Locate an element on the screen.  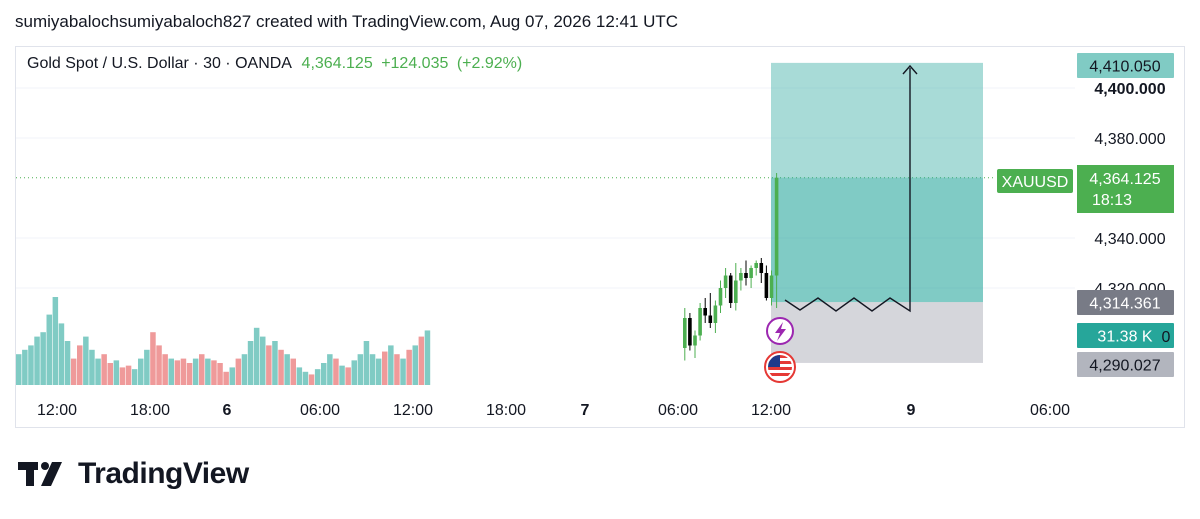
x-tick-label: 18:00 is located at coordinates (150, 410).